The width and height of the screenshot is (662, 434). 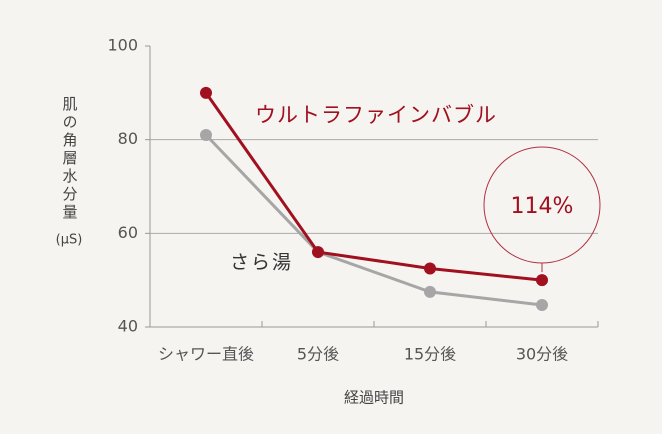 What do you see at coordinates (542, 354) in the screenshot?
I see `x-tick-label: 30分後` at bounding box center [542, 354].